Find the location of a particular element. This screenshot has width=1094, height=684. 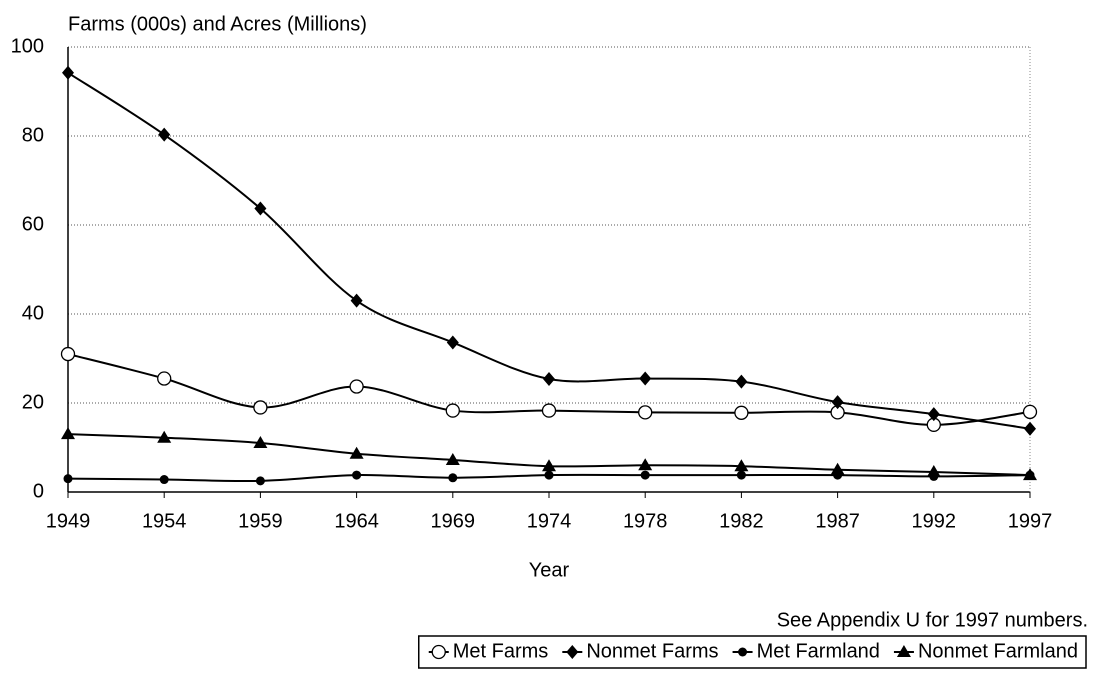

x-tick-label: 1949 is located at coordinates (68, 521).